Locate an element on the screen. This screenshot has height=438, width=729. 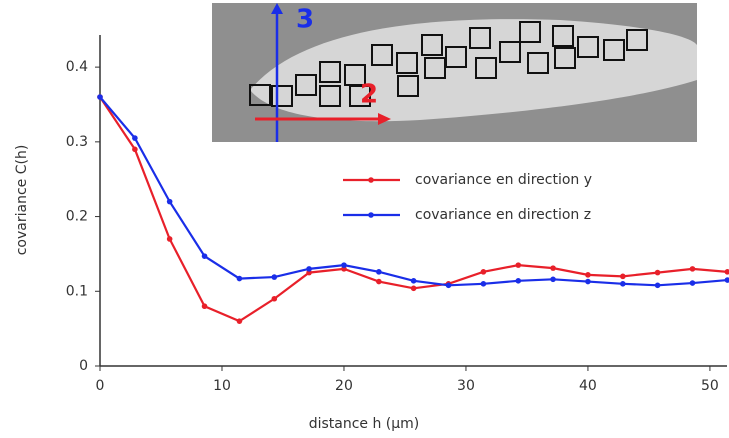
x-tick-label: 20 is located at coordinates (344, 386).